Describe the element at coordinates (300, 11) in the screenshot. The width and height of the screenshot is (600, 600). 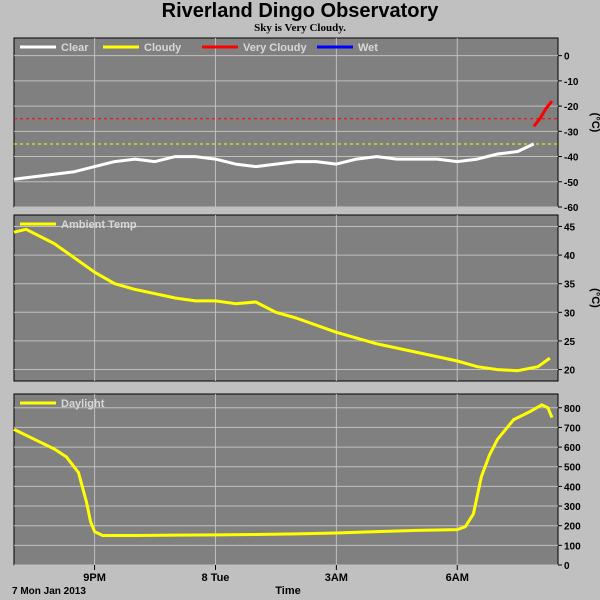
I see `chart-title: Riverland Dingo Observatory` at that location.